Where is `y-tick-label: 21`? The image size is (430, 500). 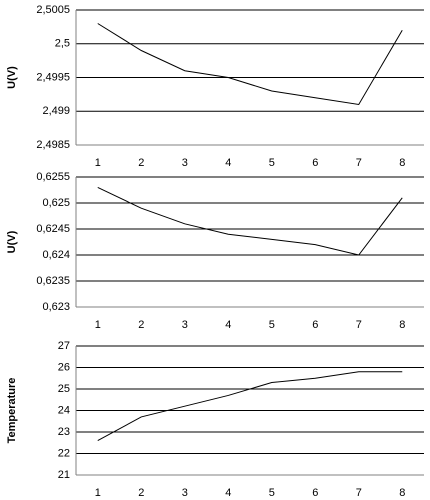
y-tick-label: 21 is located at coordinates (64, 475).